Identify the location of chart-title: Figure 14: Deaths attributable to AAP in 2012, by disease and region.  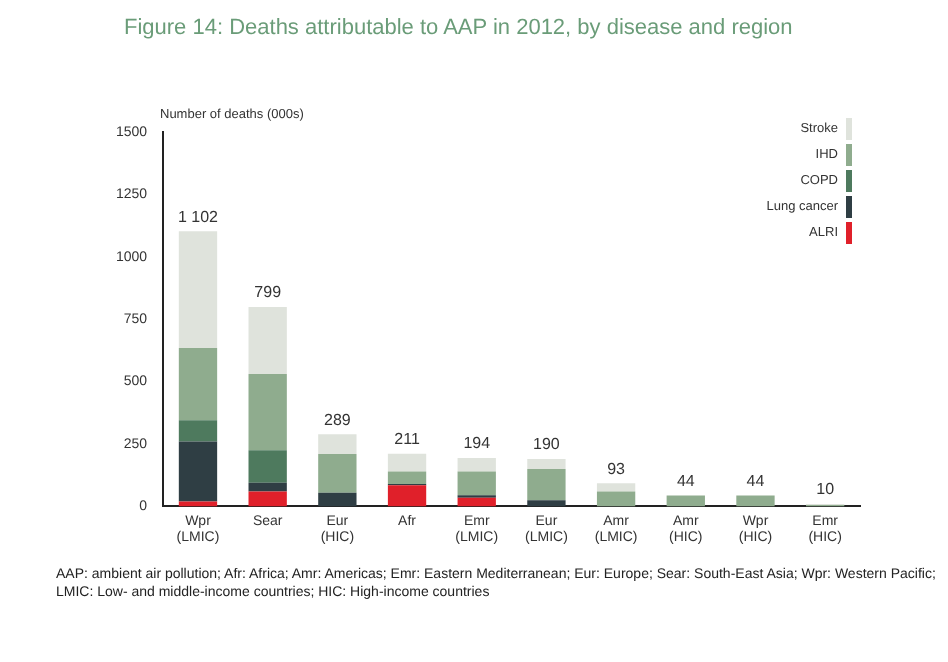
(458, 28).